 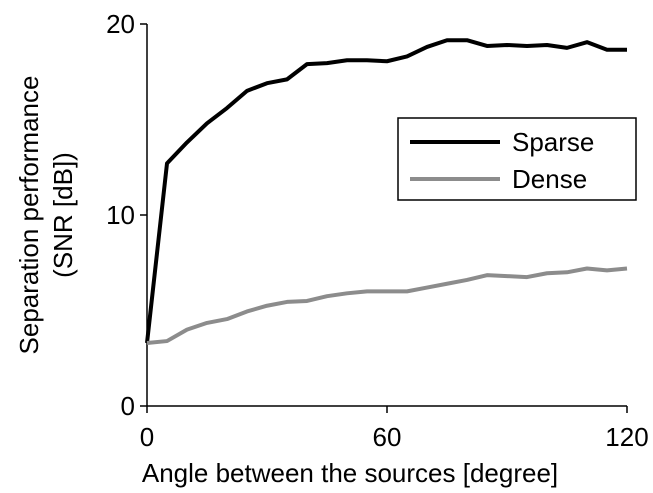 What do you see at coordinates (387, 305) in the screenshot?
I see `line` at bounding box center [387, 305].